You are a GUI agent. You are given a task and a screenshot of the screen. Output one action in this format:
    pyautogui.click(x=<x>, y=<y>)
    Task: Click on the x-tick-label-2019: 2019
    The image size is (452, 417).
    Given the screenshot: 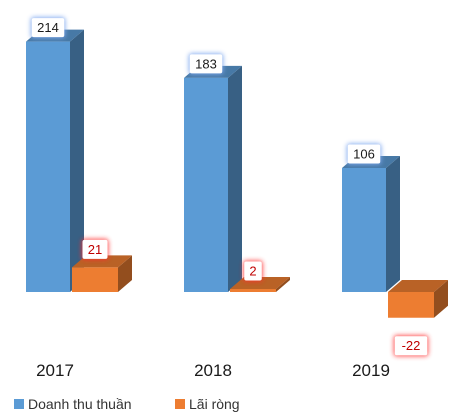 What is the action you would take?
    pyautogui.click(x=371, y=370)
    